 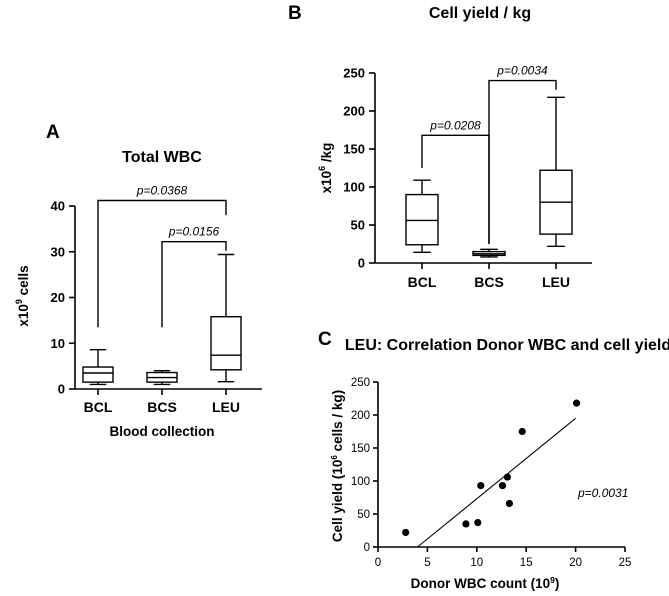 What do you see at coordinates (162, 157) in the screenshot?
I see `panel-a-title: Total WBC` at bounding box center [162, 157].